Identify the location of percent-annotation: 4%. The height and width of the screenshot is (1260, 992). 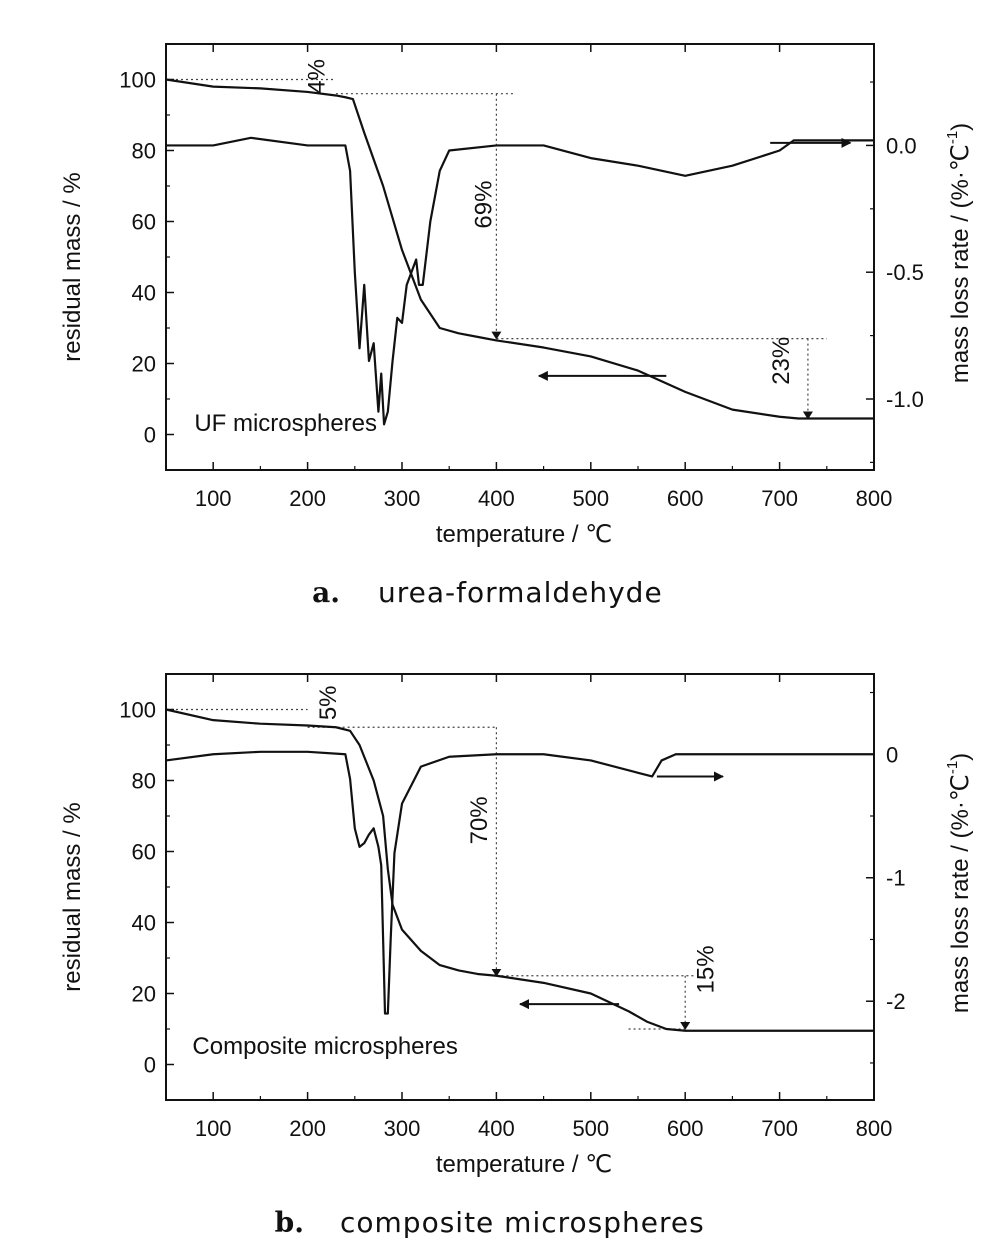
(317, 76).